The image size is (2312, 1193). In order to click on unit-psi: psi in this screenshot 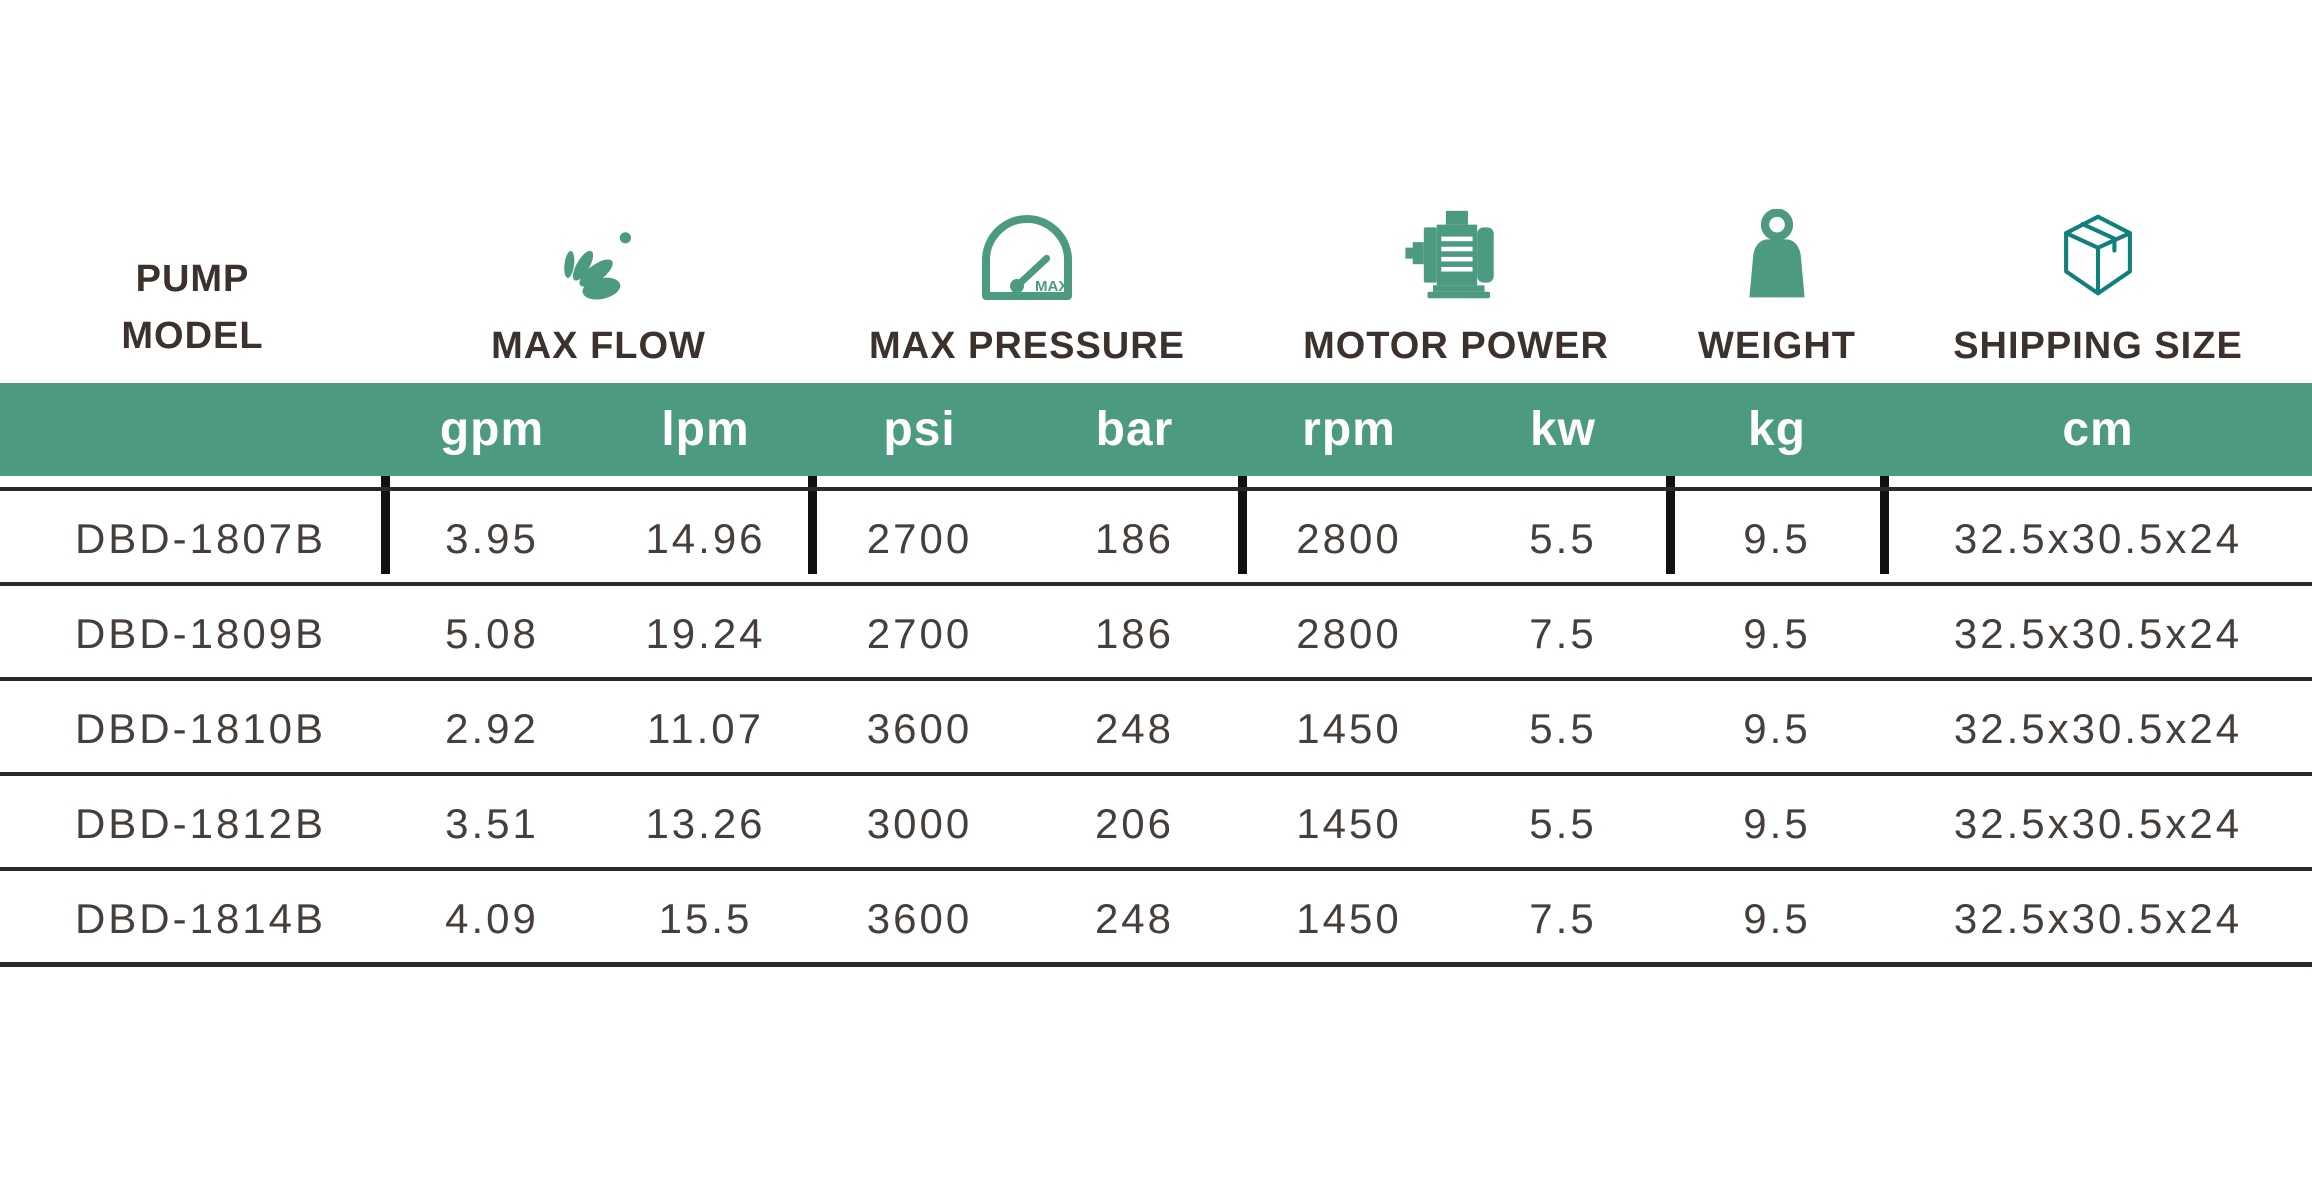, I will do `click(919, 429)`.